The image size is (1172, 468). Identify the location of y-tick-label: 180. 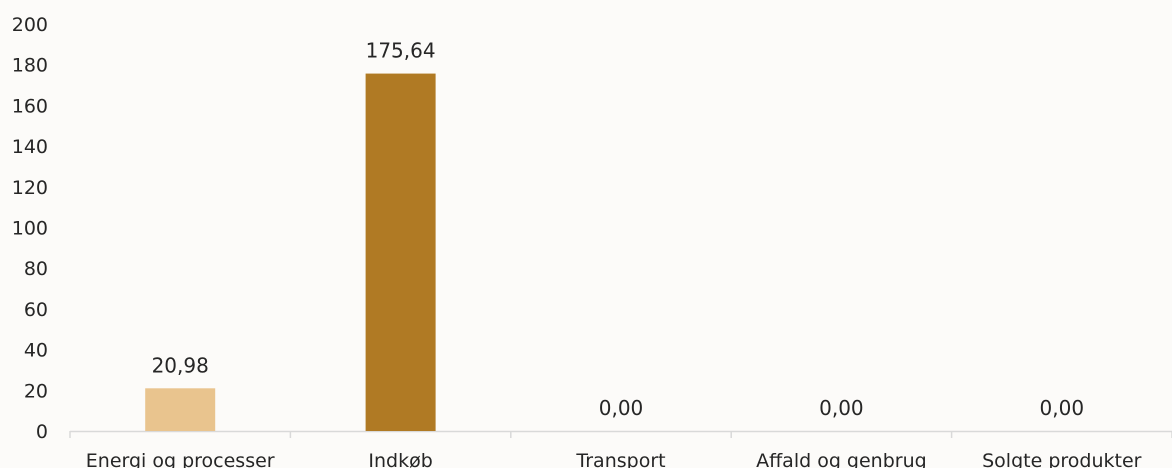
(30, 66).